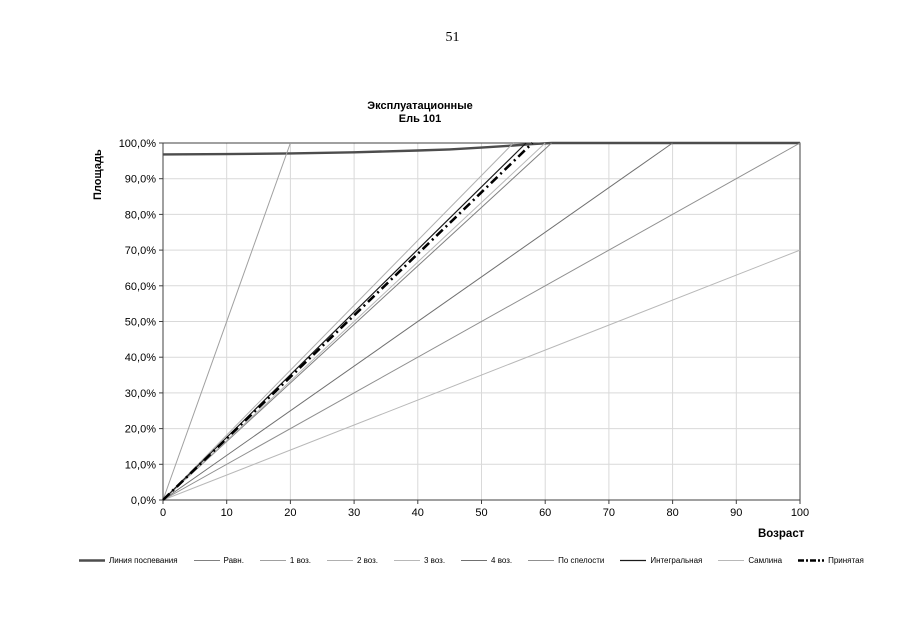 Image resolution: width=905 pixels, height=640 pixels. What do you see at coordinates (143, 501) in the screenshot?
I see `y-tick-label: 0,0%` at bounding box center [143, 501].